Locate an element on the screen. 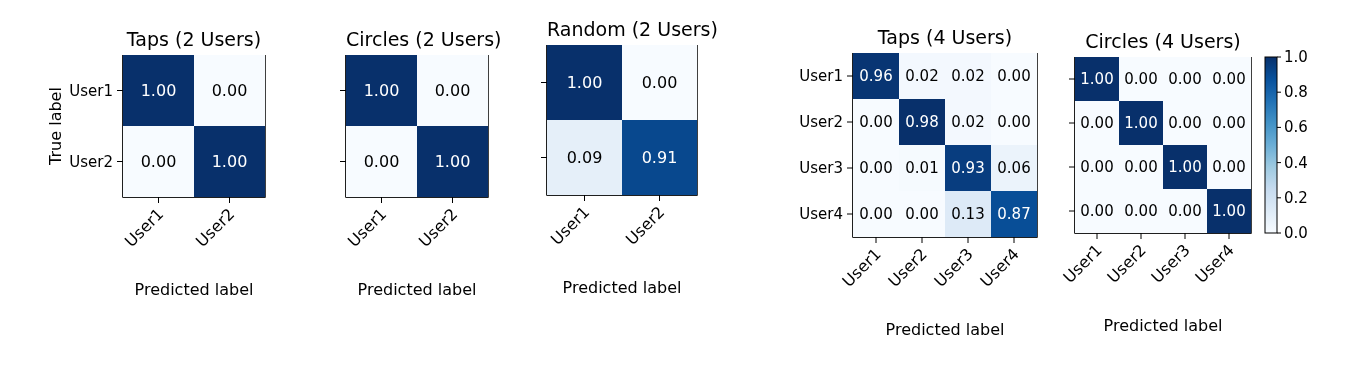  data-label: 0.91 is located at coordinates (659, 157).